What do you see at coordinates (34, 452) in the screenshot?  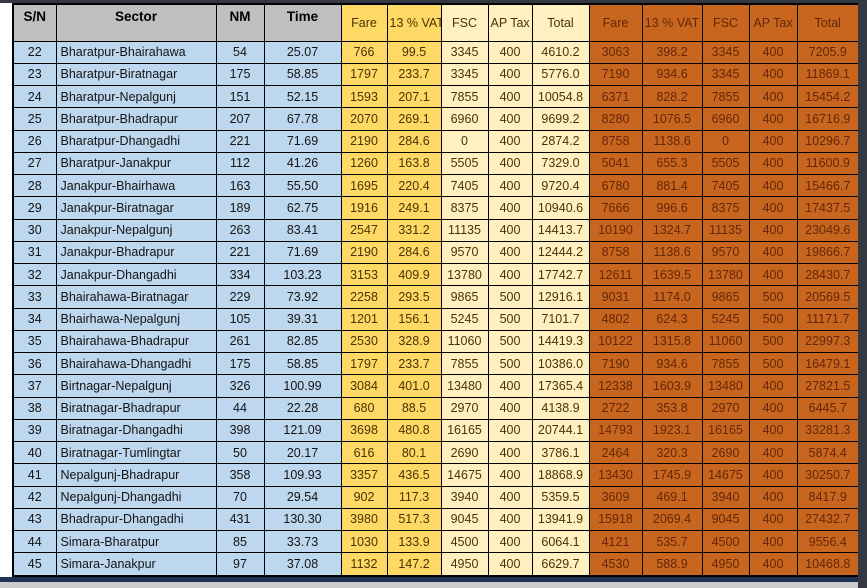 I see `cell-sn: 40` at bounding box center [34, 452].